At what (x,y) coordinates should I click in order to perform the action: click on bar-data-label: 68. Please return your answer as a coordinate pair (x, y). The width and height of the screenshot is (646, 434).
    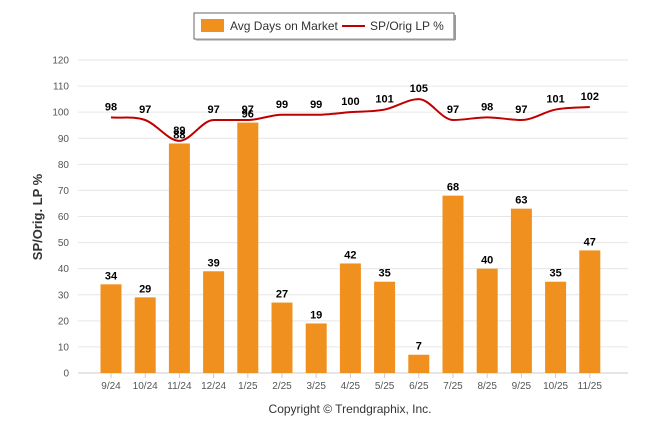
    Looking at the image, I should click on (453, 188).